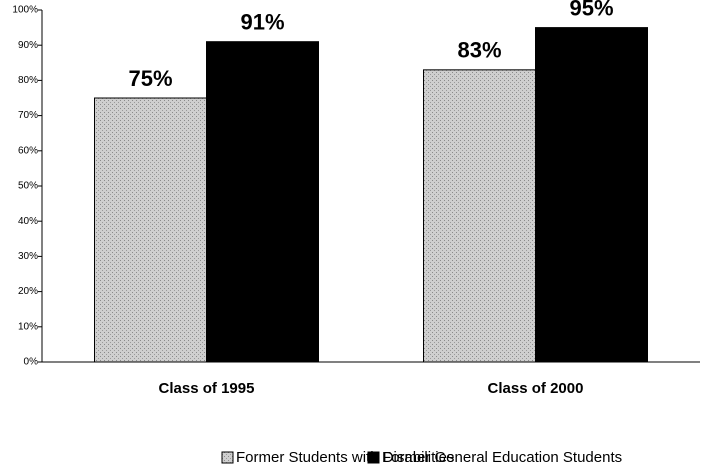 The height and width of the screenshot is (472, 702). Describe the element at coordinates (28, 326) in the screenshot. I see `y-tick-label: 10%` at that location.